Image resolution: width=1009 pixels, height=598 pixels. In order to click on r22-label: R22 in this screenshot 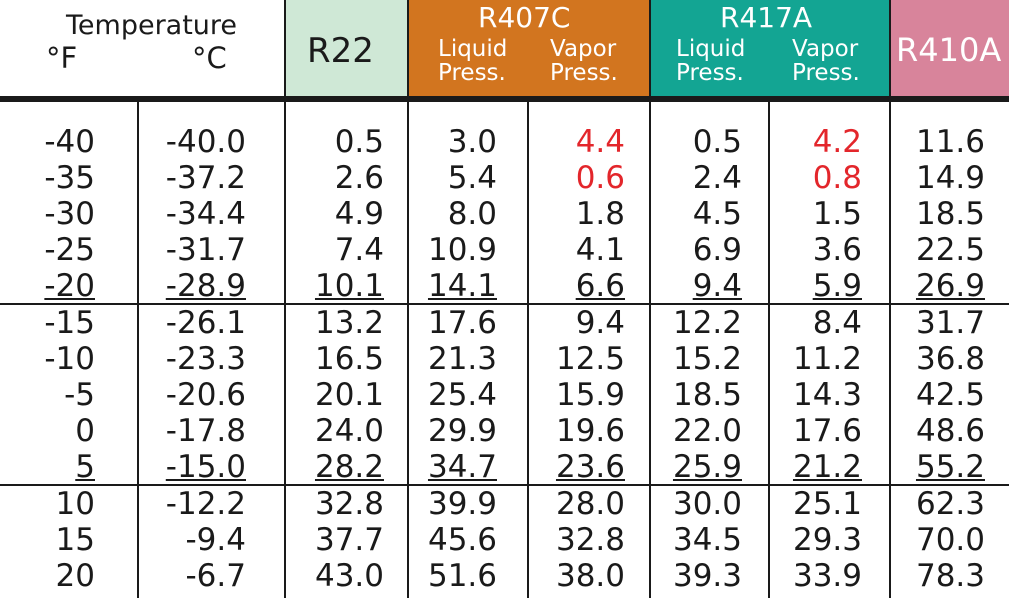, I will do `click(340, 51)`.